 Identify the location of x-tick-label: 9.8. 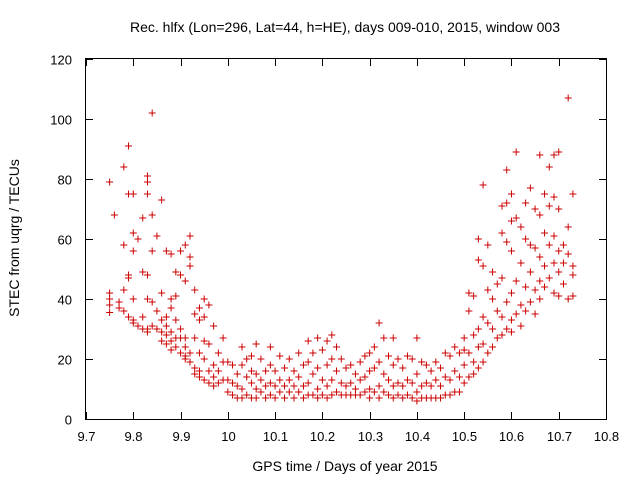
(133, 436).